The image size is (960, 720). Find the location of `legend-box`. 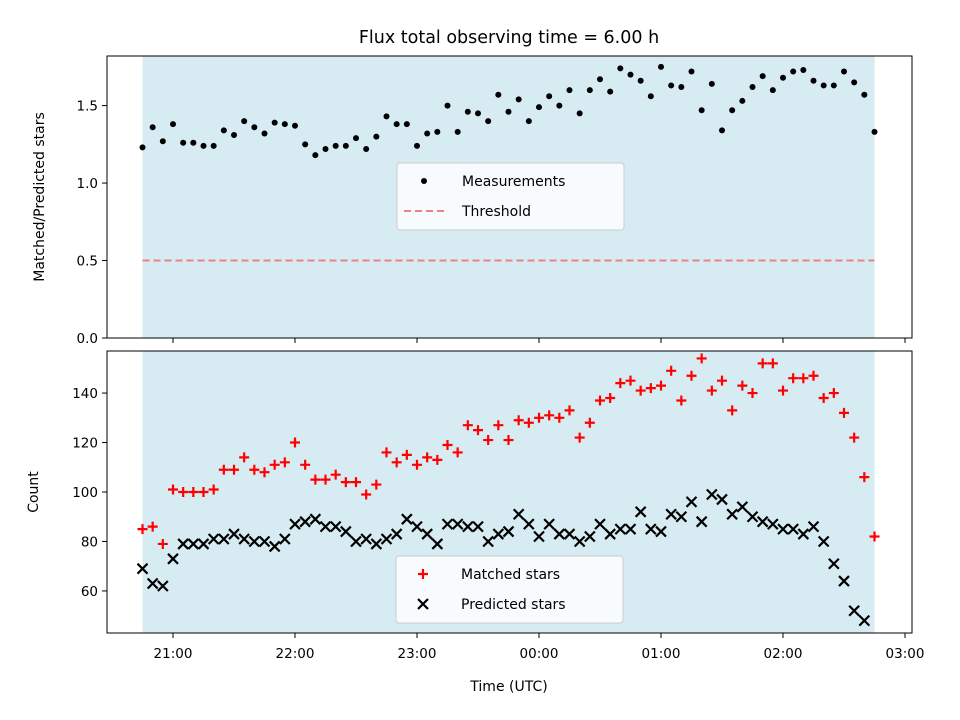

legend-box is located at coordinates (509, 589).